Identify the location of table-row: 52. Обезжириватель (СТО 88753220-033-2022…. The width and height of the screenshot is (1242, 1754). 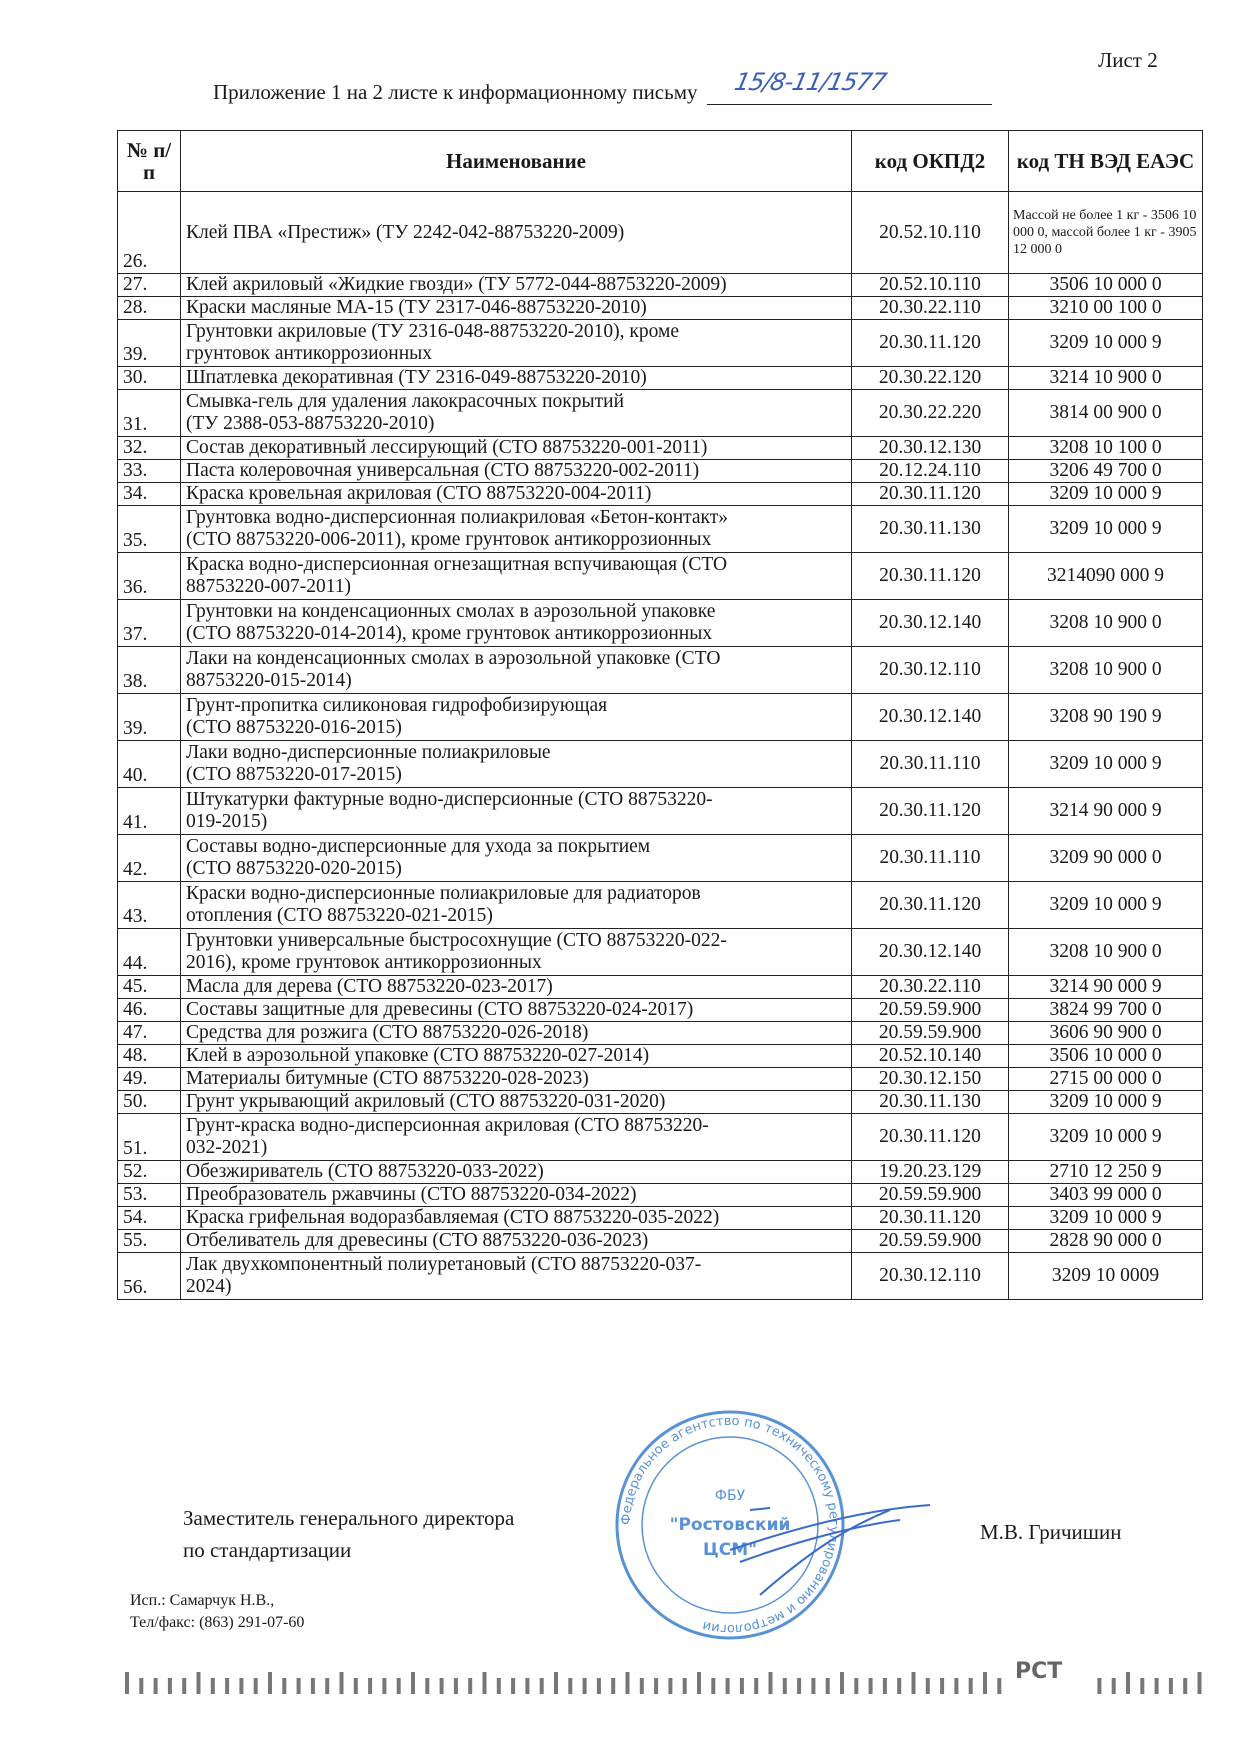
(660, 1172).